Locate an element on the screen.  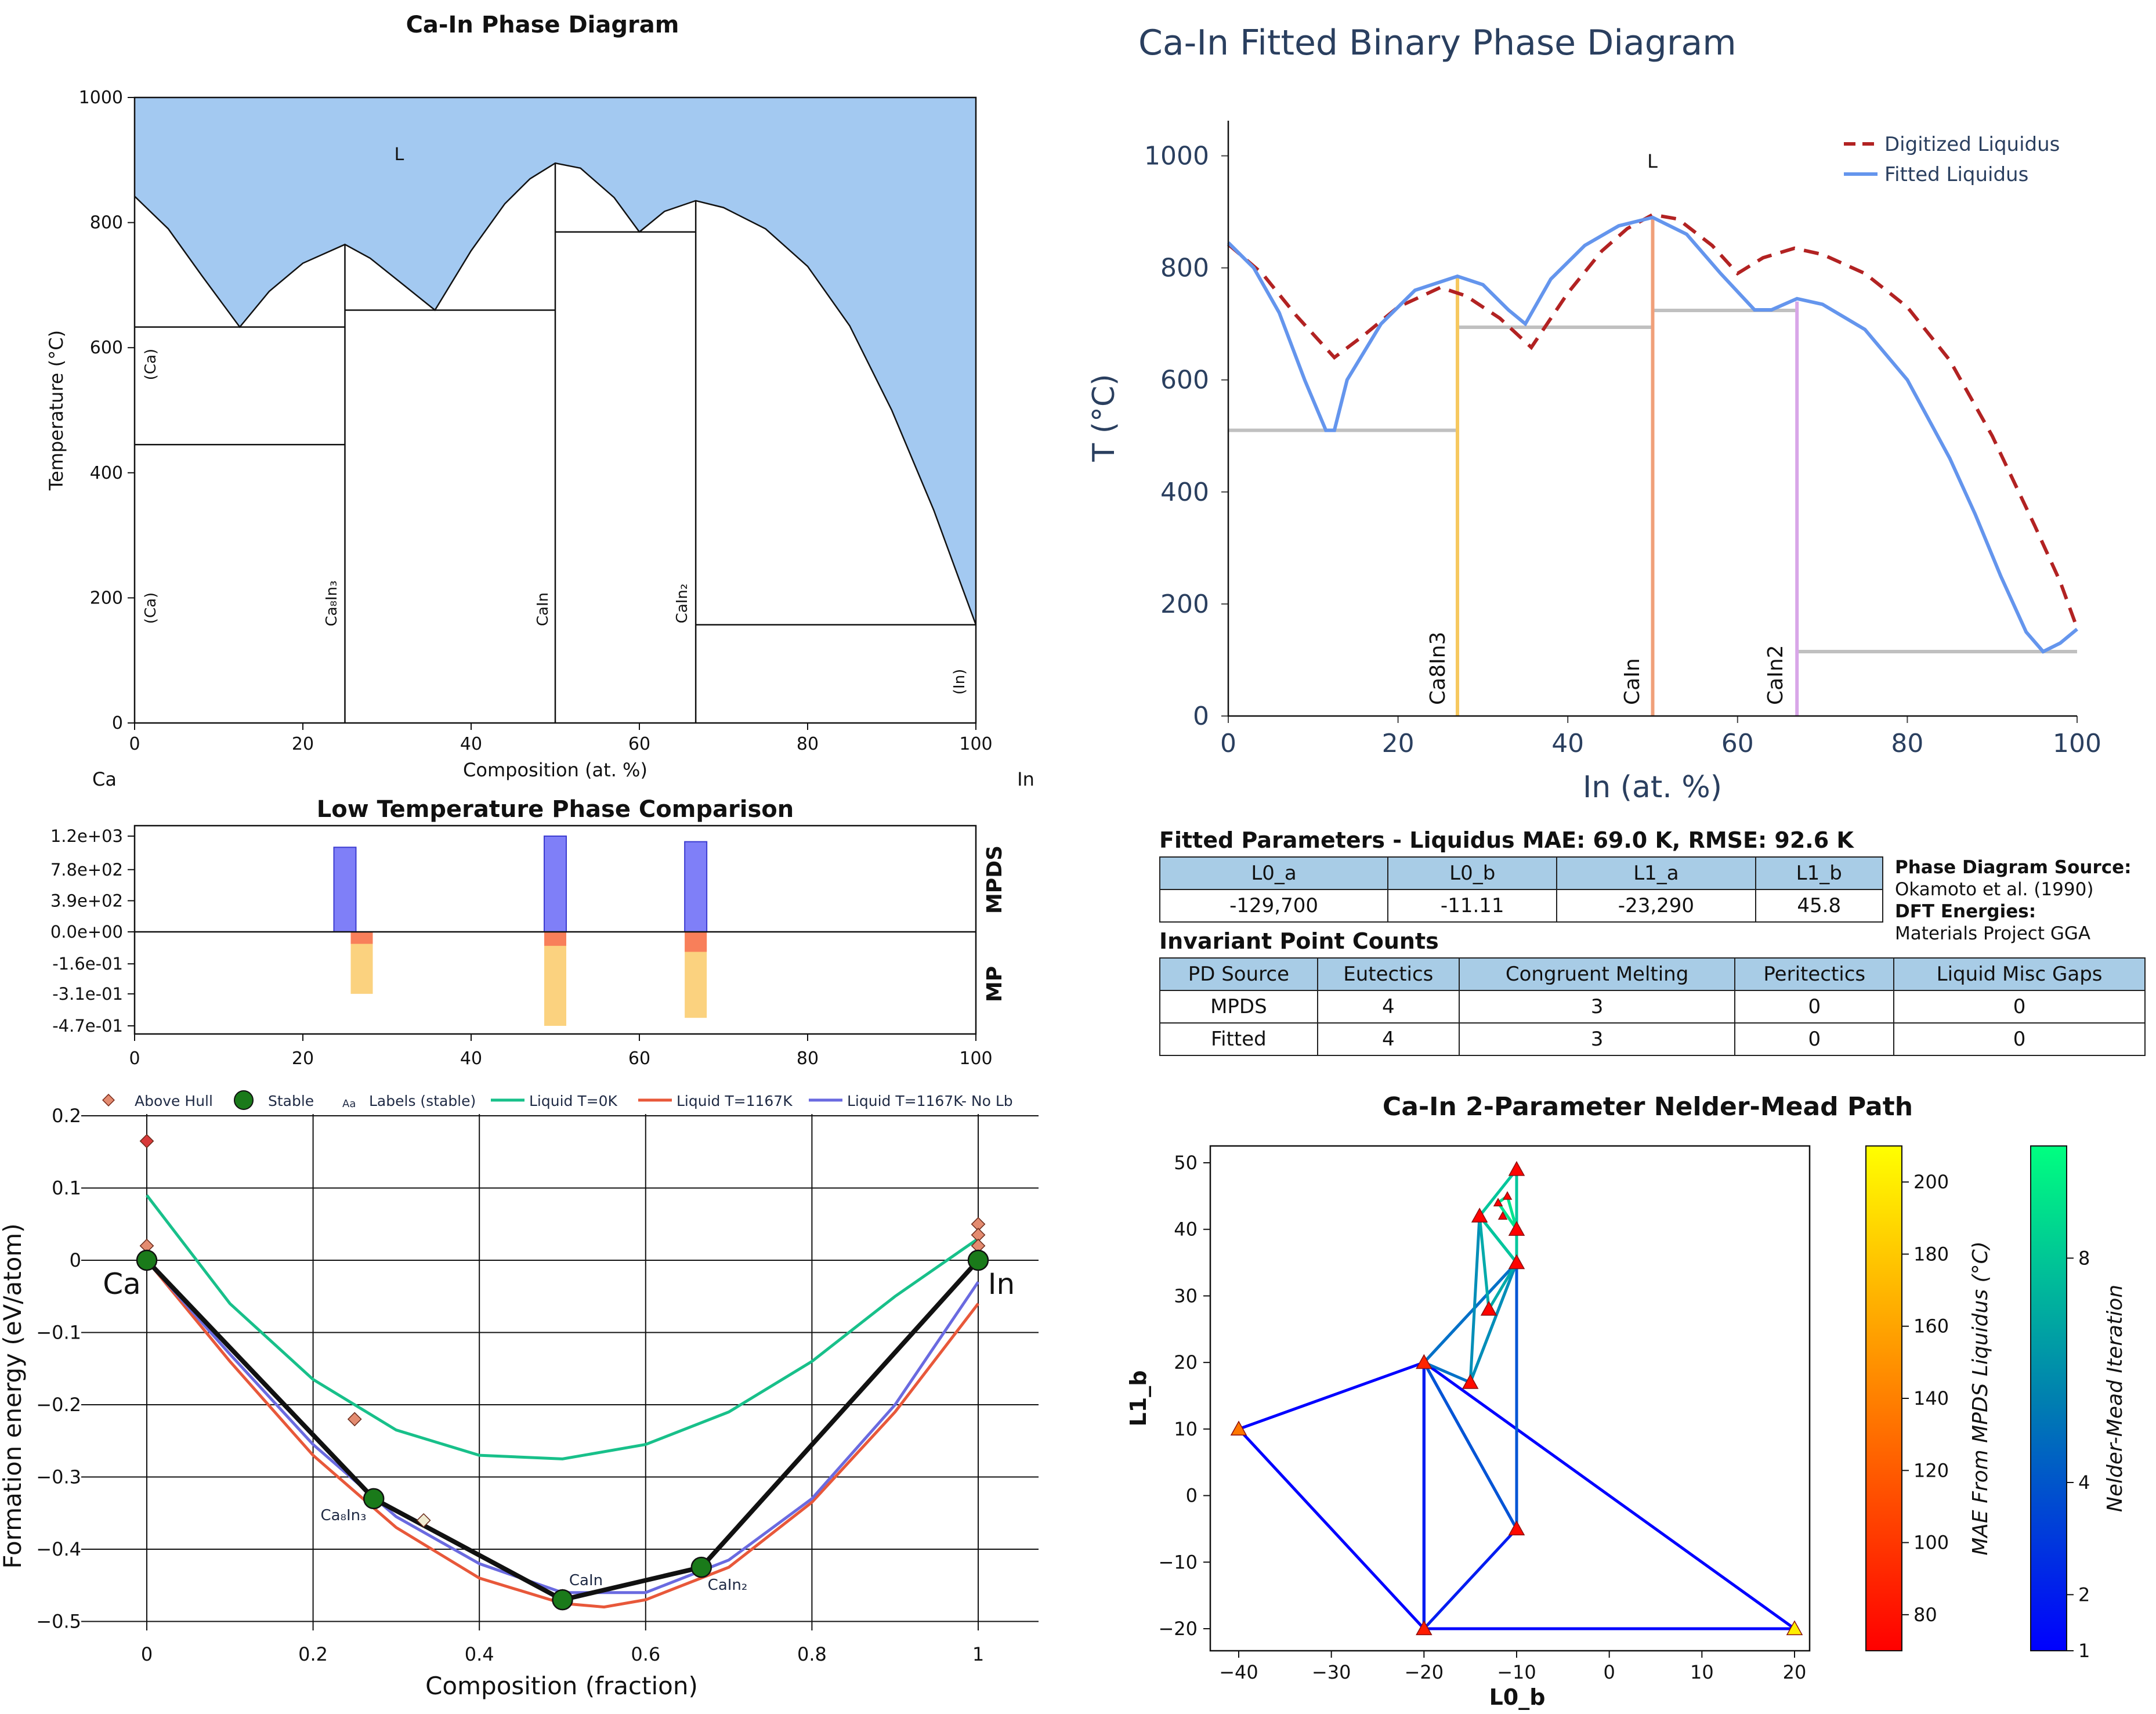
digitized-liquidus-line is located at coordinates (1653, 421).